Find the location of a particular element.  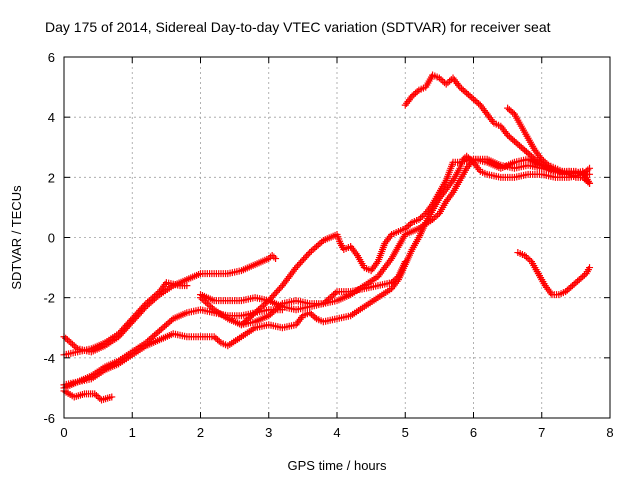

y-tick-label: 4 is located at coordinates (51, 117).